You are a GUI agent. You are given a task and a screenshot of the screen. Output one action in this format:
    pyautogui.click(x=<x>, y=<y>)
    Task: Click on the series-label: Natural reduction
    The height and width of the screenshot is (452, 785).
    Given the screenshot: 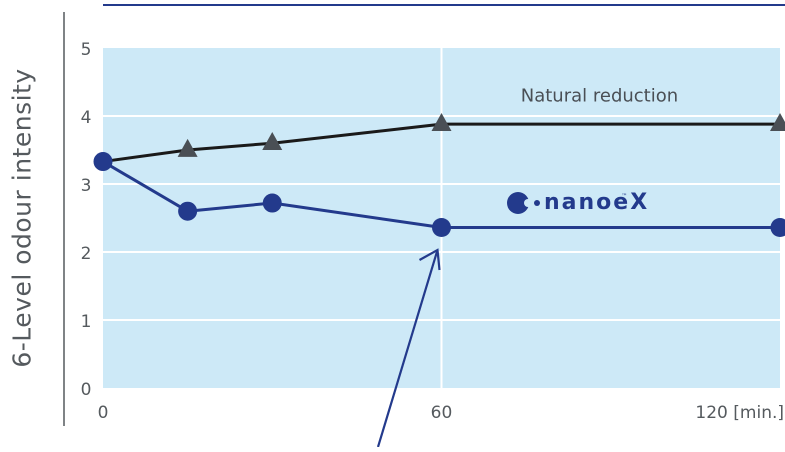 What is the action you would take?
    pyautogui.click(x=599, y=96)
    